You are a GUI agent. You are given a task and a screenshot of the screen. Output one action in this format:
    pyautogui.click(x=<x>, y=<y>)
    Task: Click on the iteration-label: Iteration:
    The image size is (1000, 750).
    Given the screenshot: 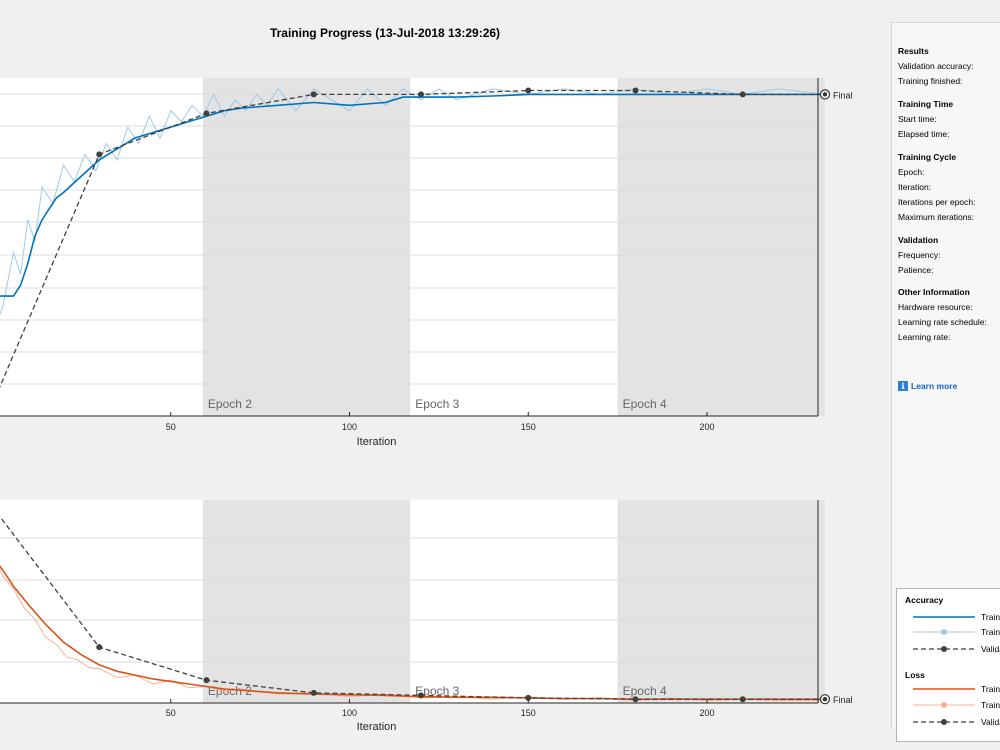 What is the action you would take?
    pyautogui.click(x=915, y=187)
    